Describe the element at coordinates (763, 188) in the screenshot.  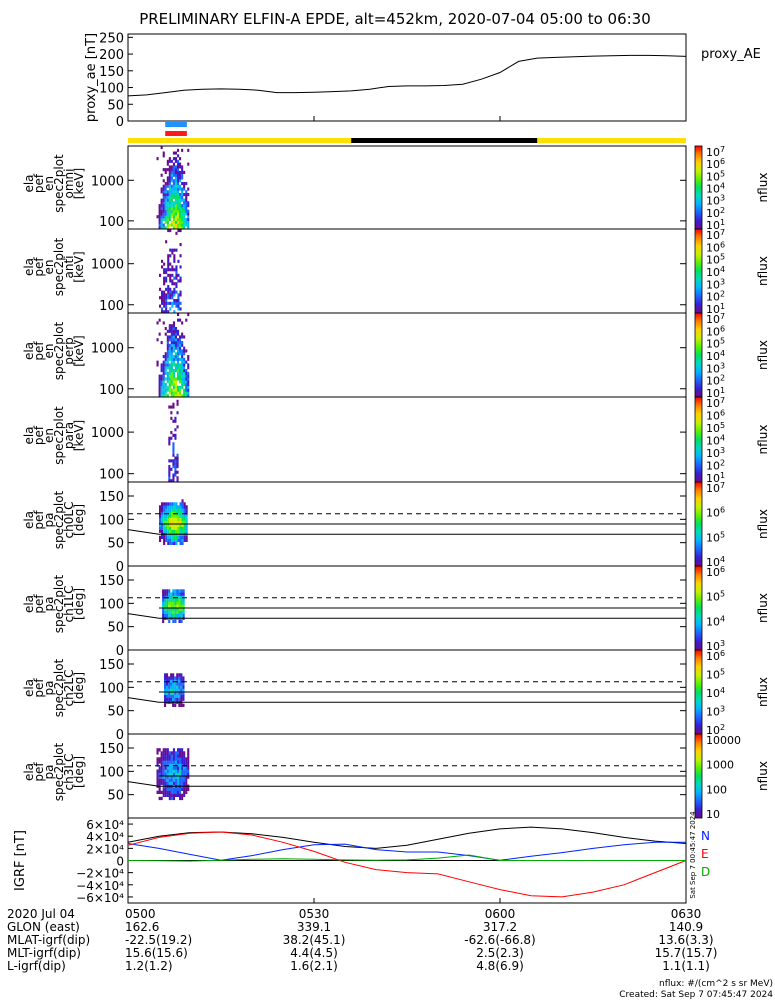
I see `colorbar-label: nflux` at that location.